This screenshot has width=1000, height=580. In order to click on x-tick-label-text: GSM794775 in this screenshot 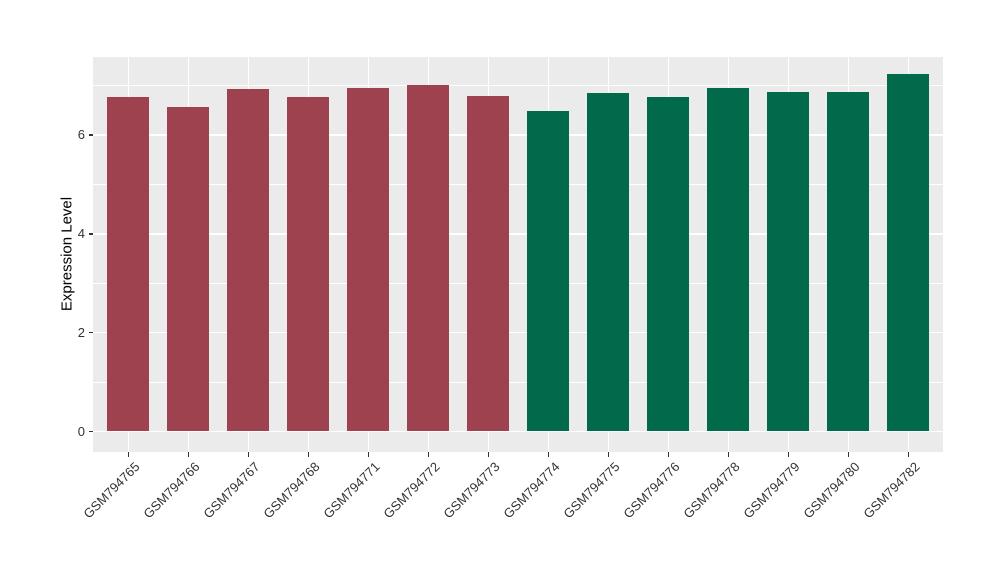, I will do `click(591, 490)`.